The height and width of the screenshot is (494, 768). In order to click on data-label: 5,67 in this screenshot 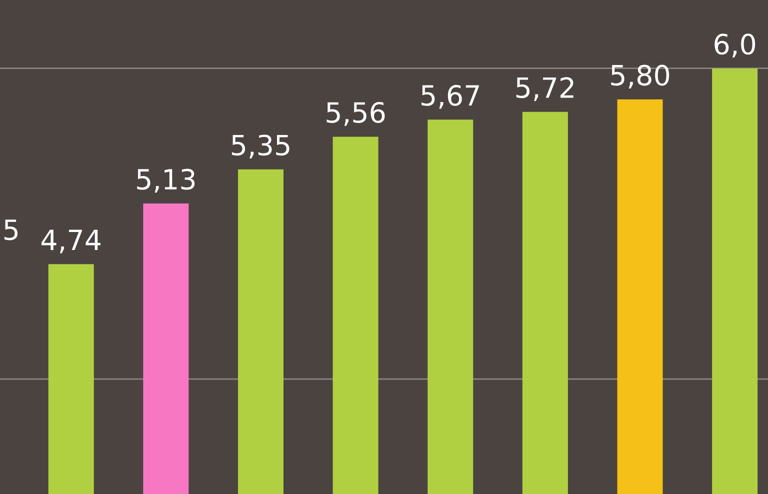, I will do `click(450, 96)`.